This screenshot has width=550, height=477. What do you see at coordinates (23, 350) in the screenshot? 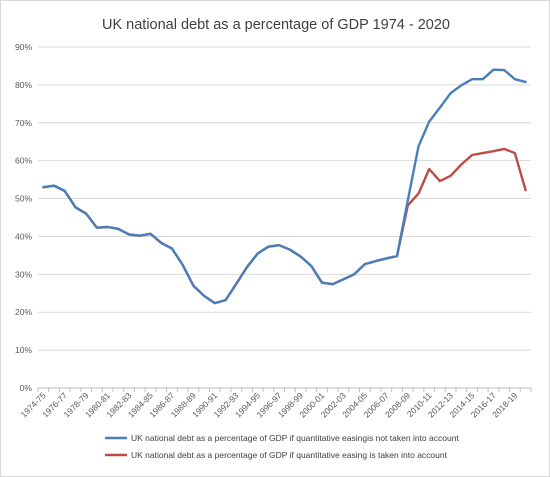
I see `y-tick-label: 10%` at bounding box center [23, 350].